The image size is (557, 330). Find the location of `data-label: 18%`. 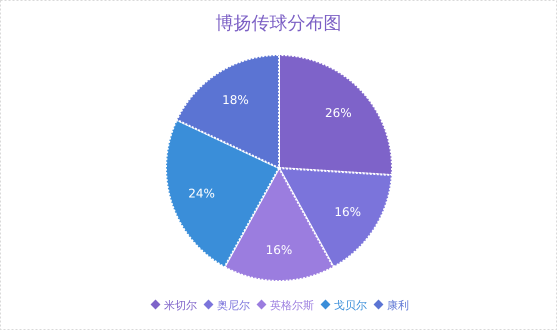

data-label: 18% is located at coordinates (235, 99).